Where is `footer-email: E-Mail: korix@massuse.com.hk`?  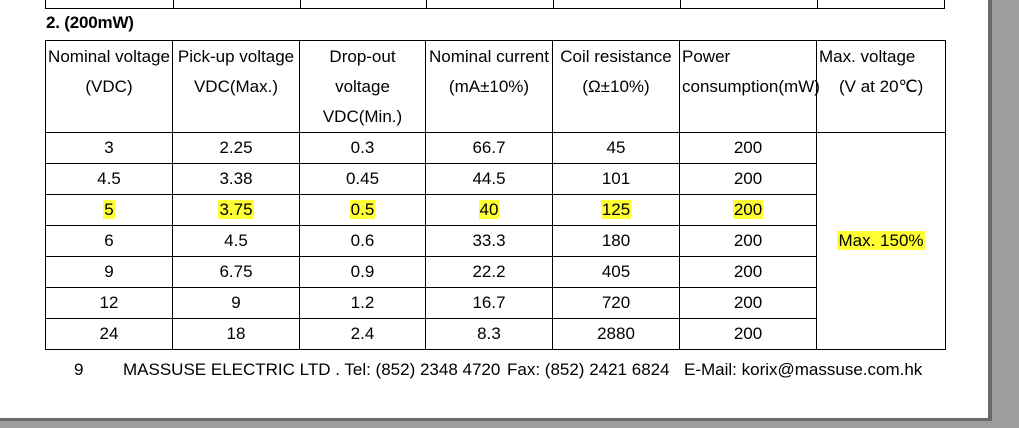 footer-email: E-Mail: korix@massuse.com.hk is located at coordinates (803, 369).